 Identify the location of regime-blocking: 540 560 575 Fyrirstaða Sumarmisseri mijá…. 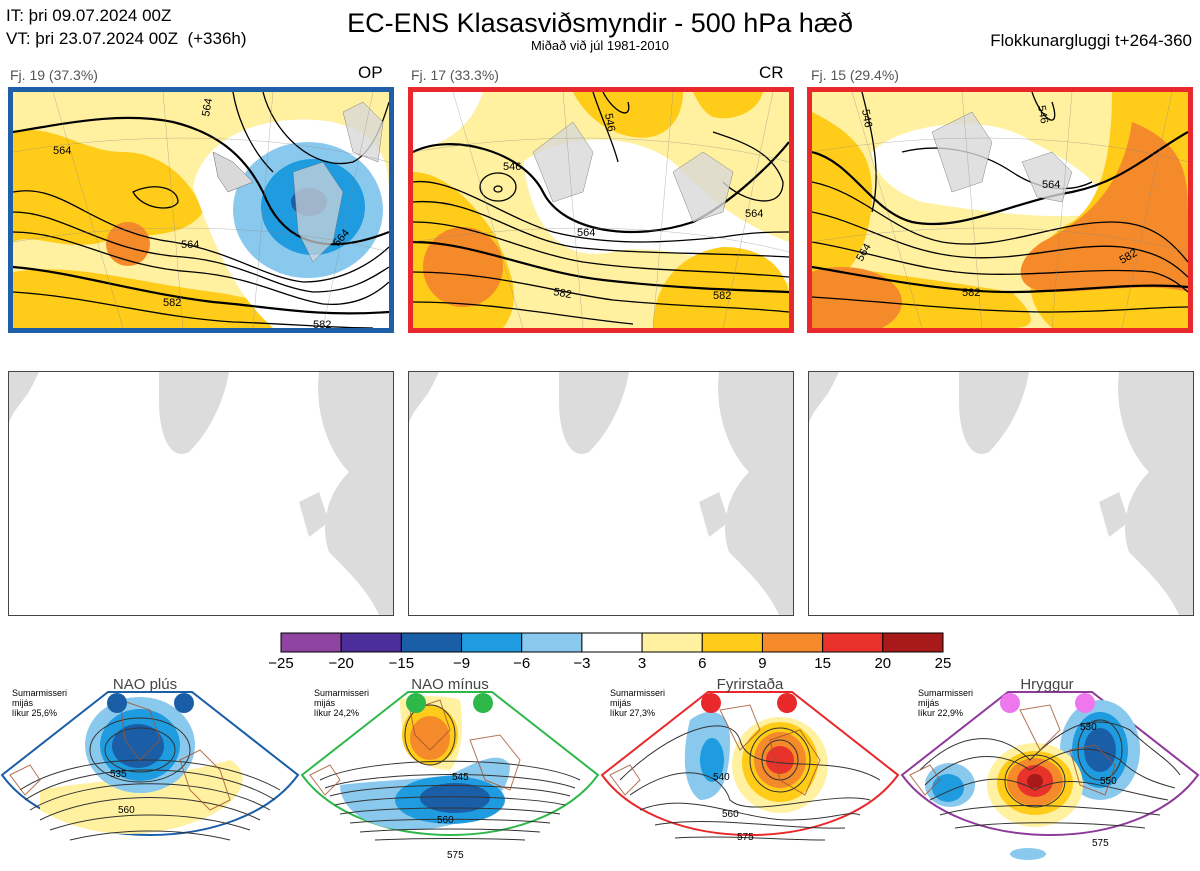
(750, 770).